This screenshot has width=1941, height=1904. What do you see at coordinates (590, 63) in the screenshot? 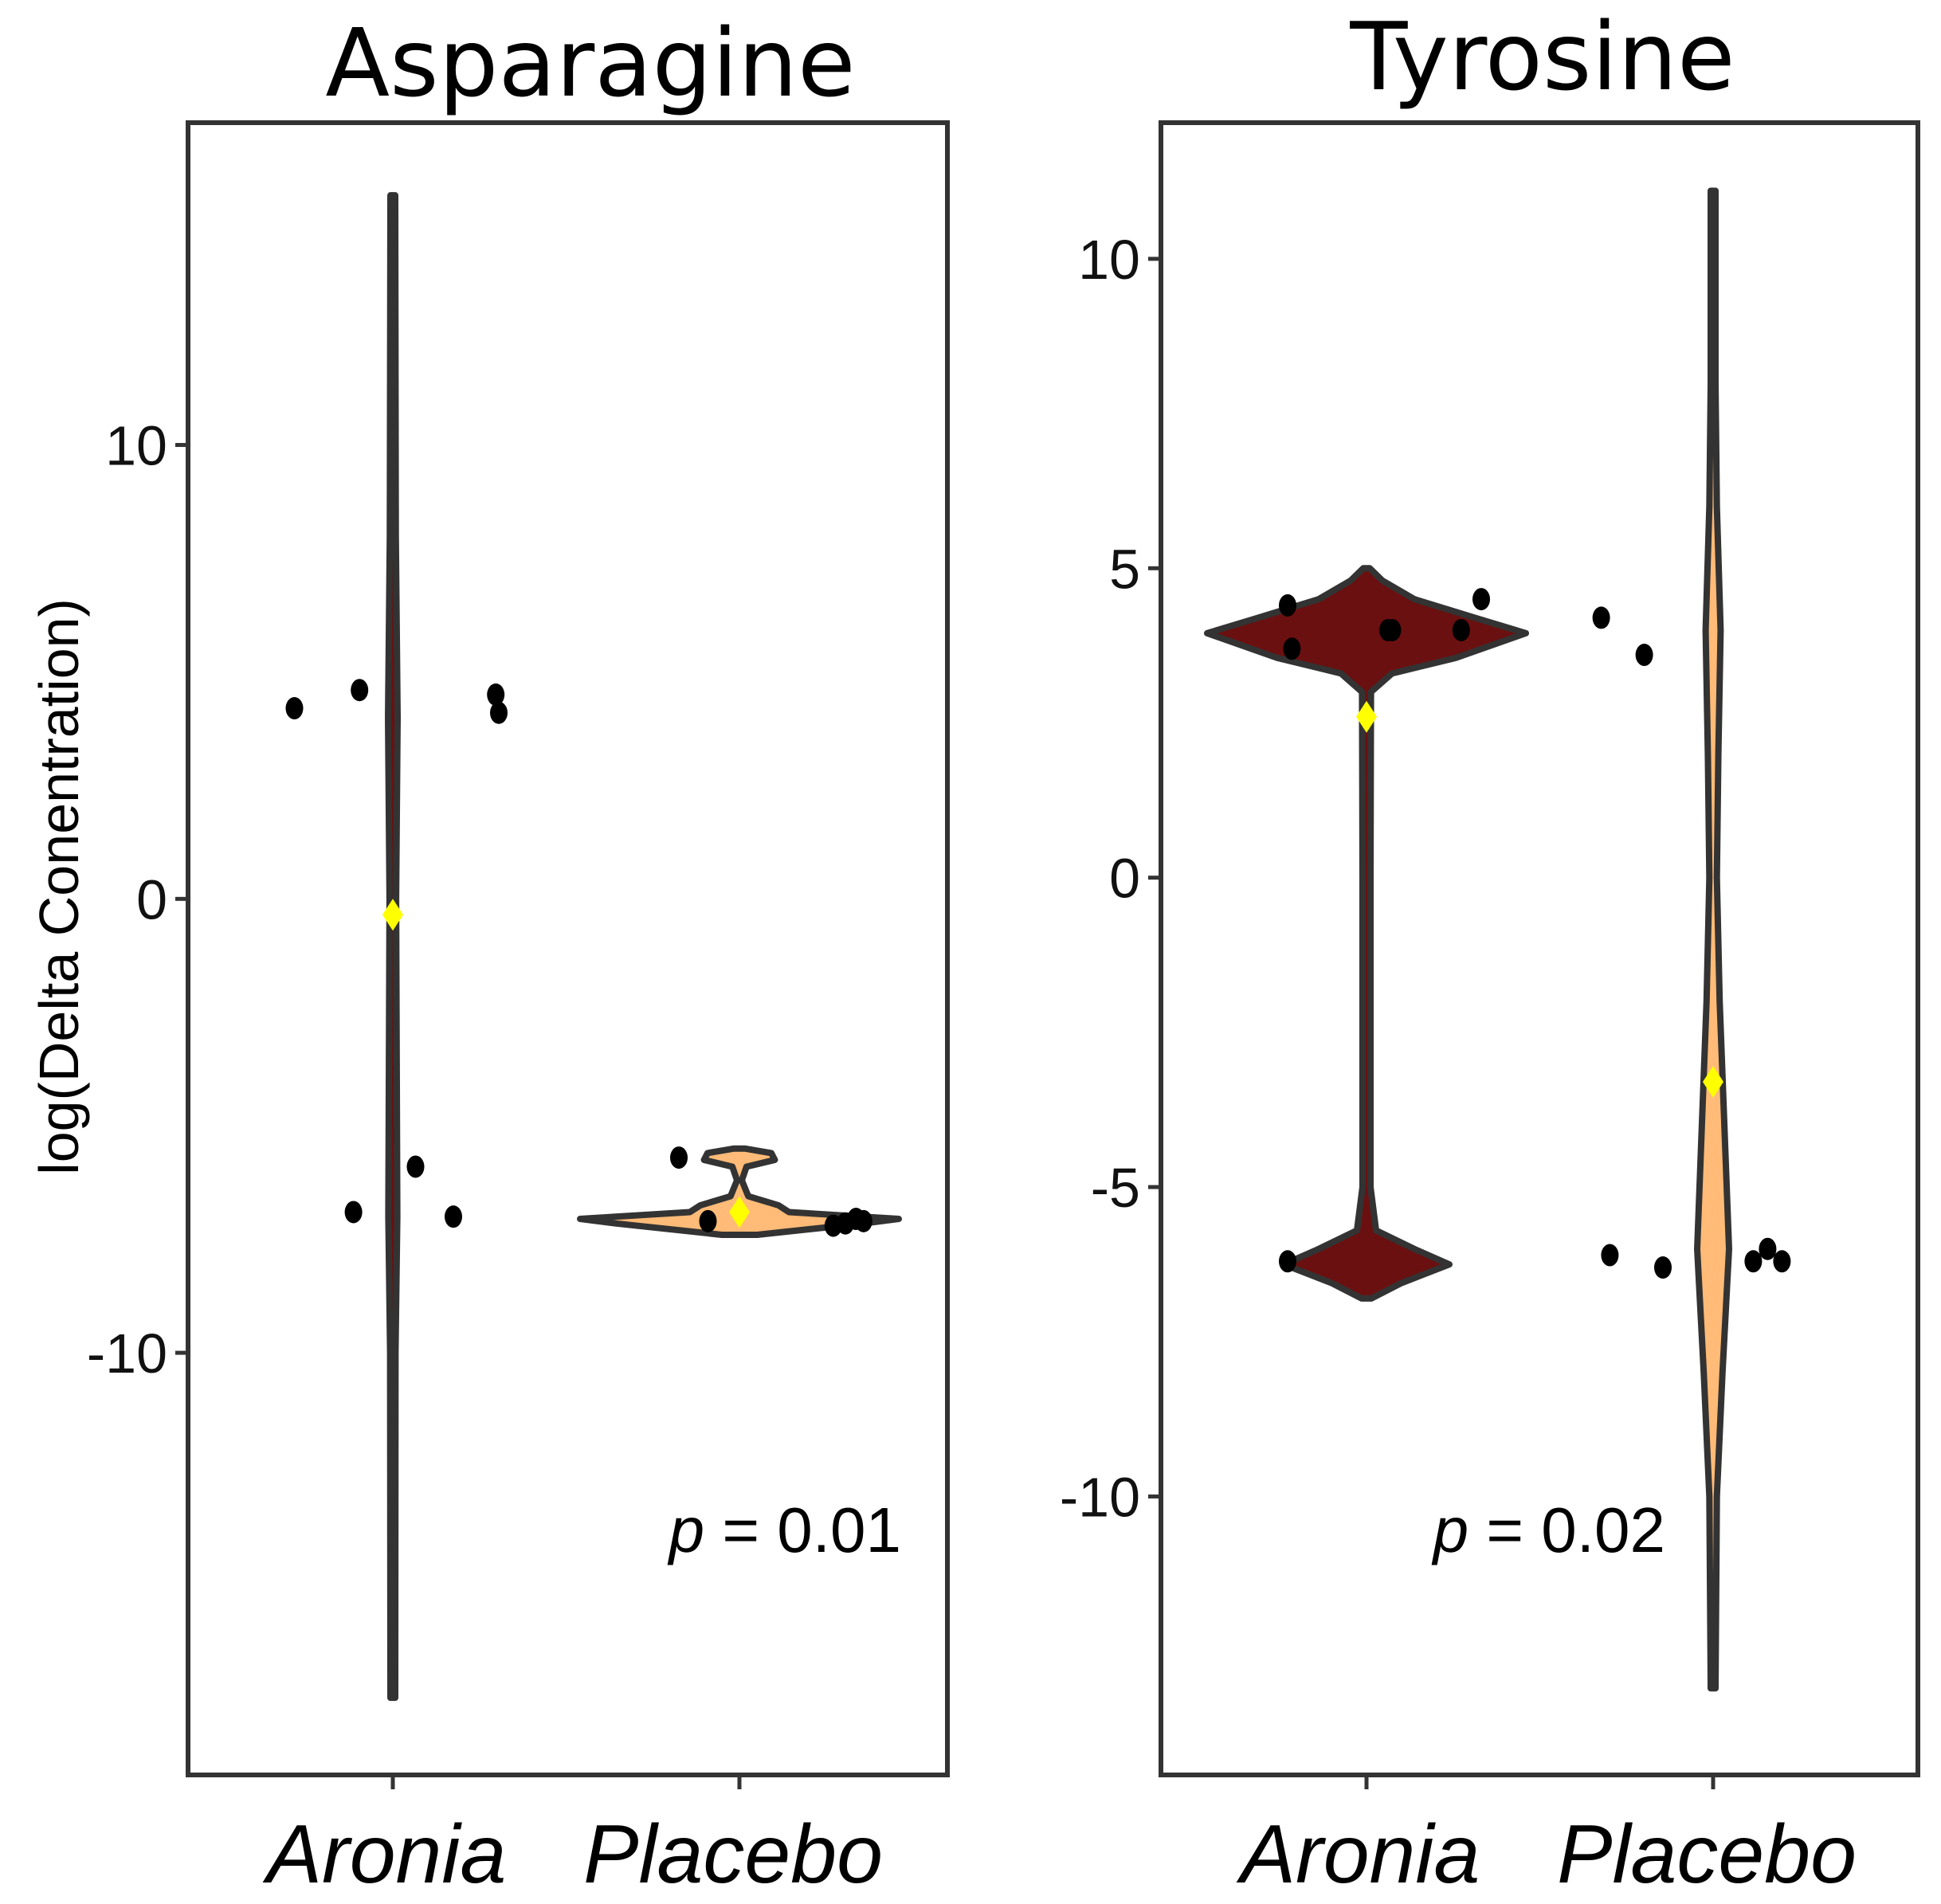
I see `asparagine-title: Asparagine` at bounding box center [590, 63].